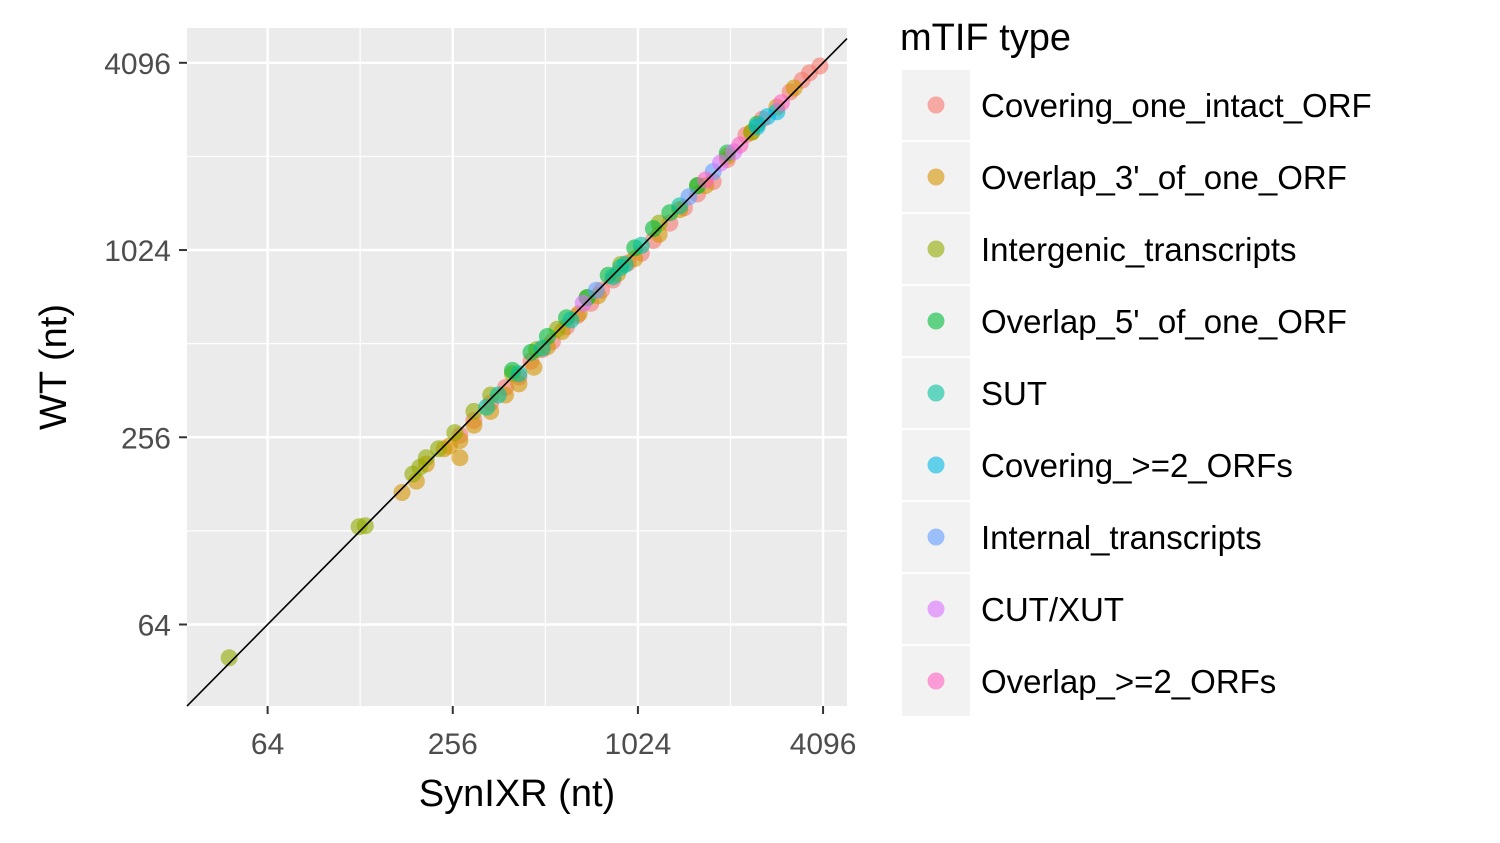 This screenshot has height=843, width=1500. I want to click on y-tick-label-2: 1024, so click(137, 251).